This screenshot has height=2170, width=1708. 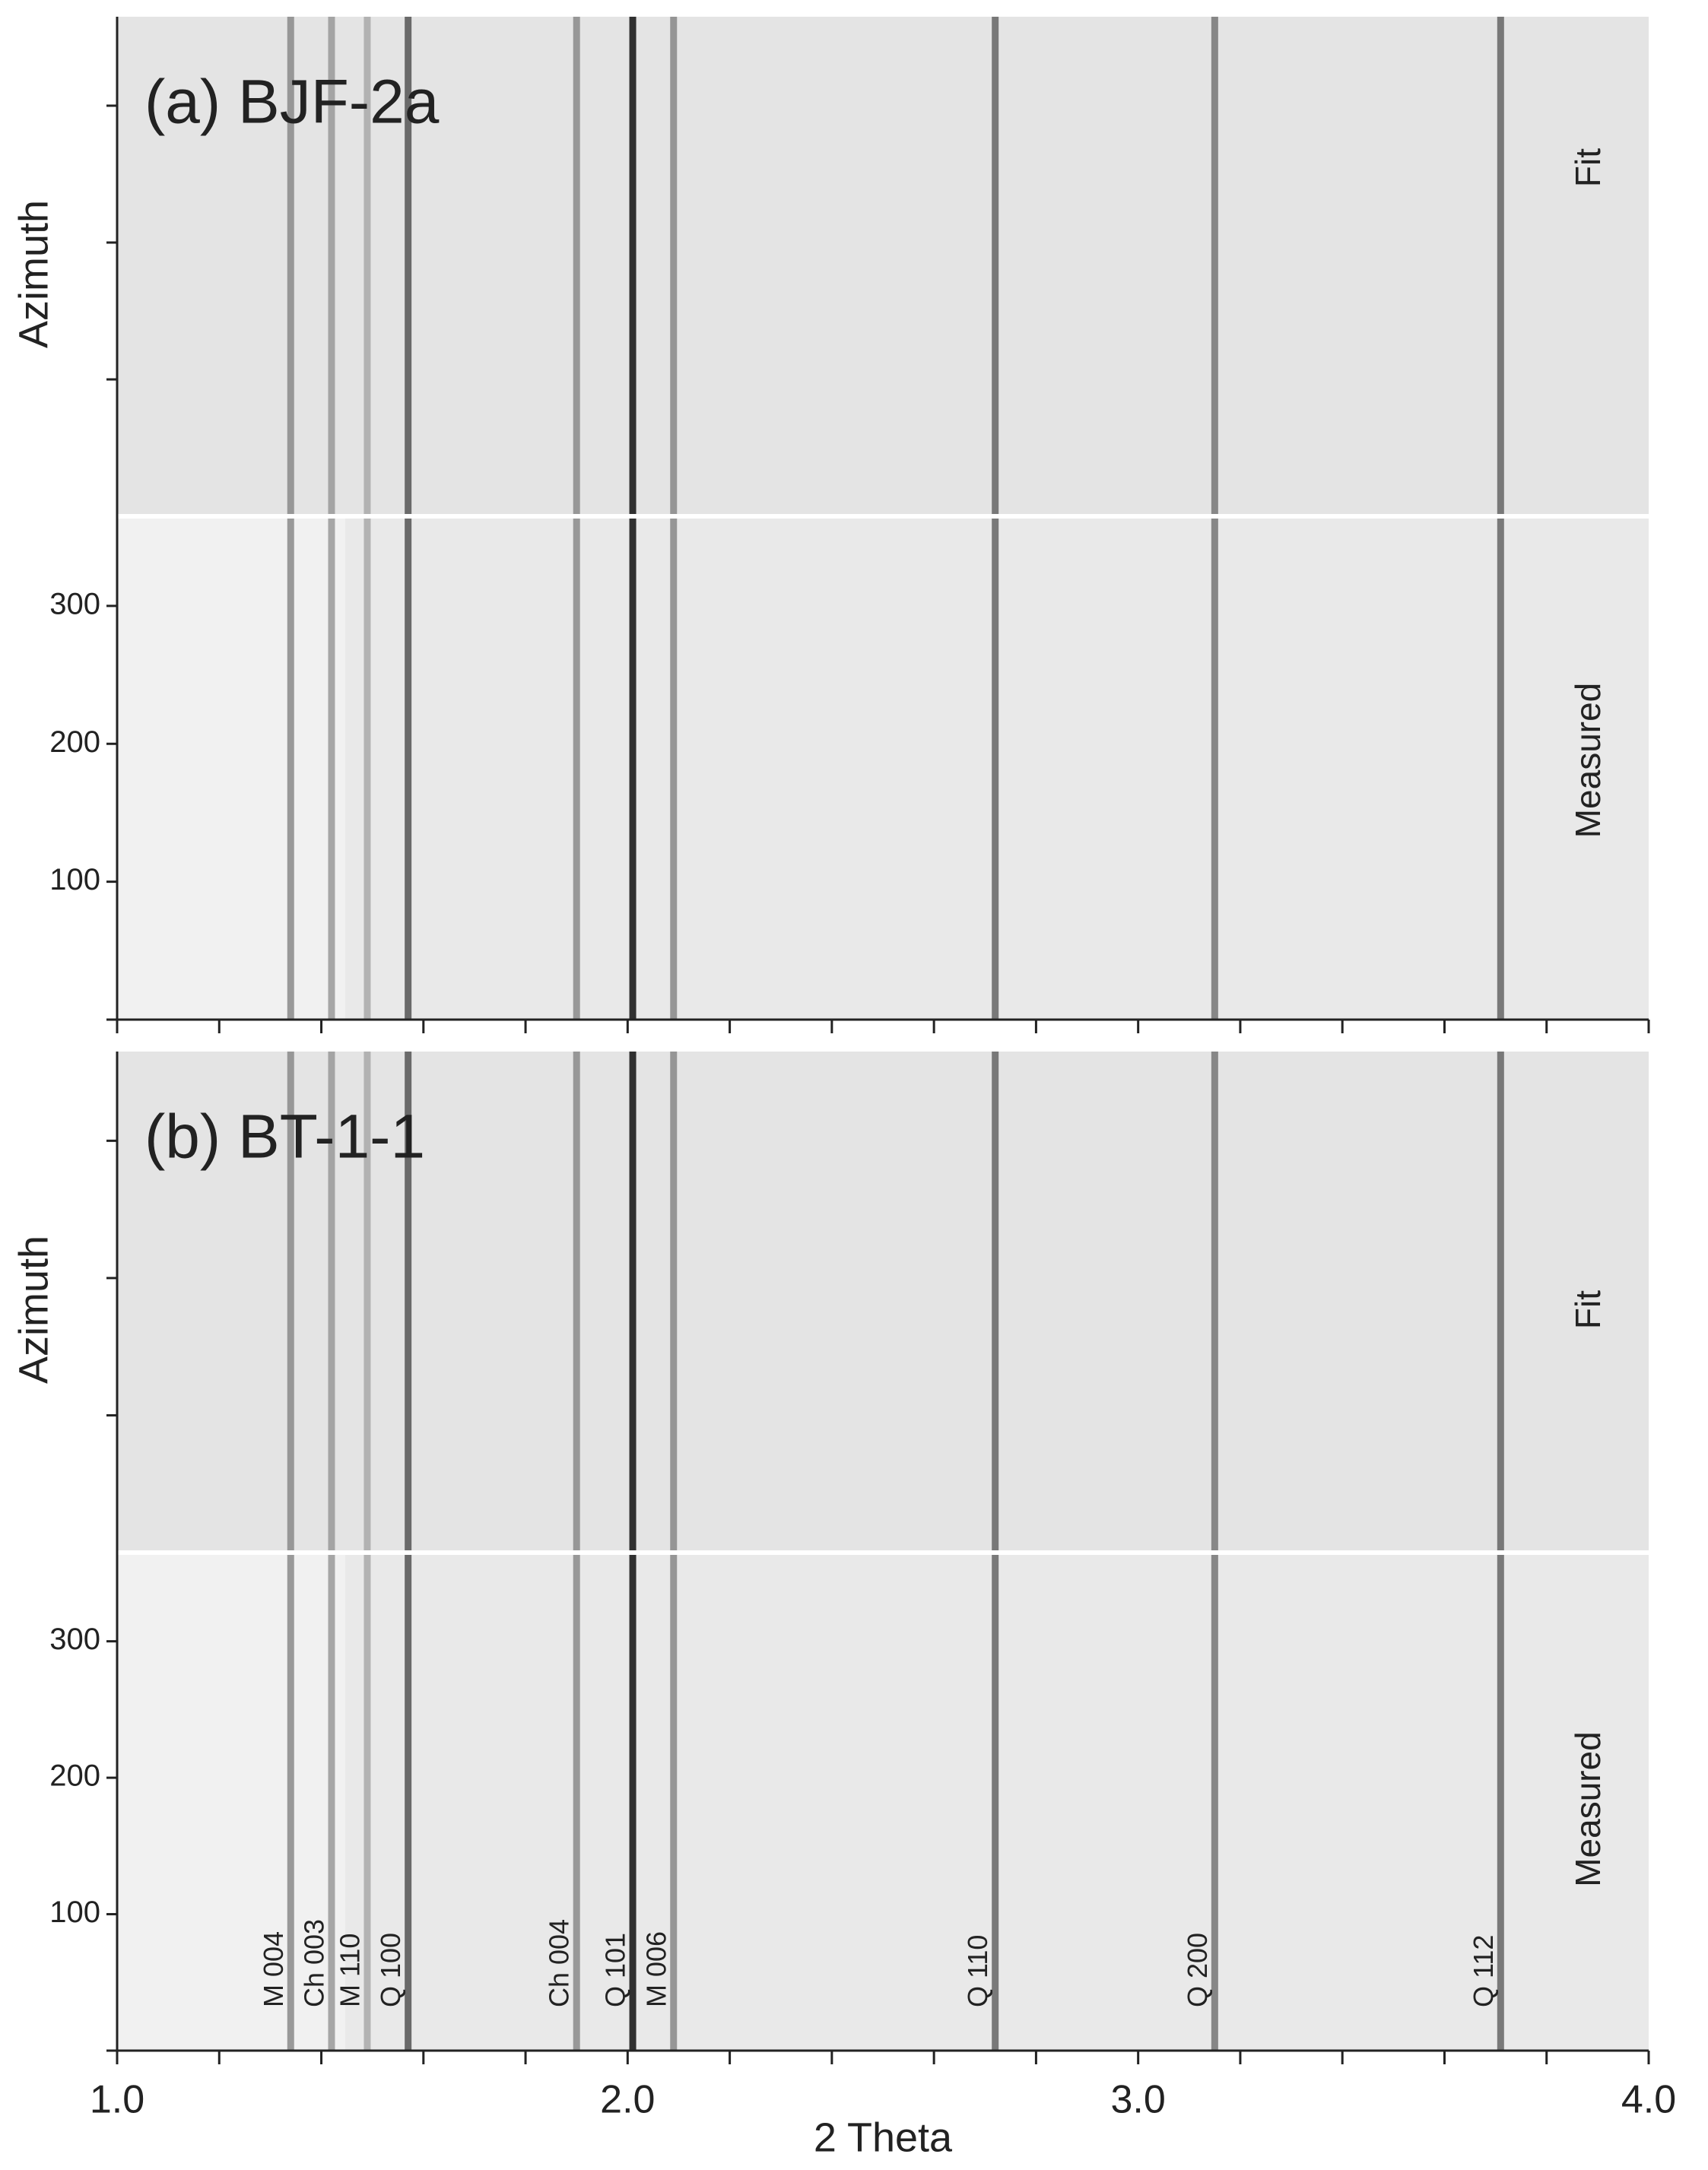 I want to click on x-tick-label: 4.0, so click(x=1648, y=2100).